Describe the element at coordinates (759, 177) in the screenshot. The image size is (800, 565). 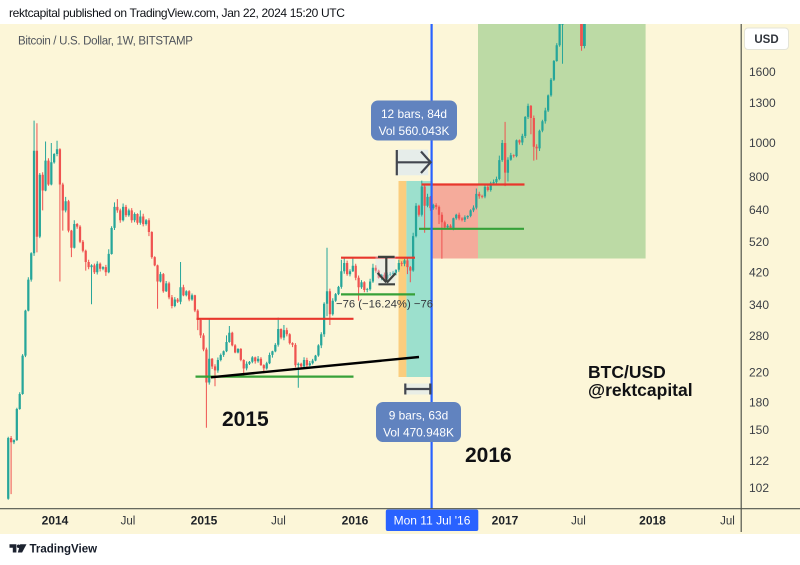
I see `svg-text: 800` at that location.